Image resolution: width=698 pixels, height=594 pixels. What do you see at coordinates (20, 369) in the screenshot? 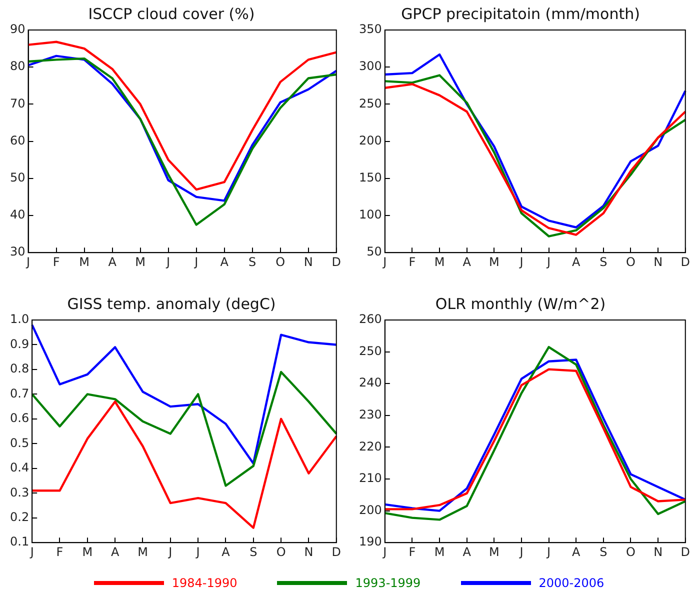
I see `y-tick-label: 0.8` at bounding box center [20, 369].